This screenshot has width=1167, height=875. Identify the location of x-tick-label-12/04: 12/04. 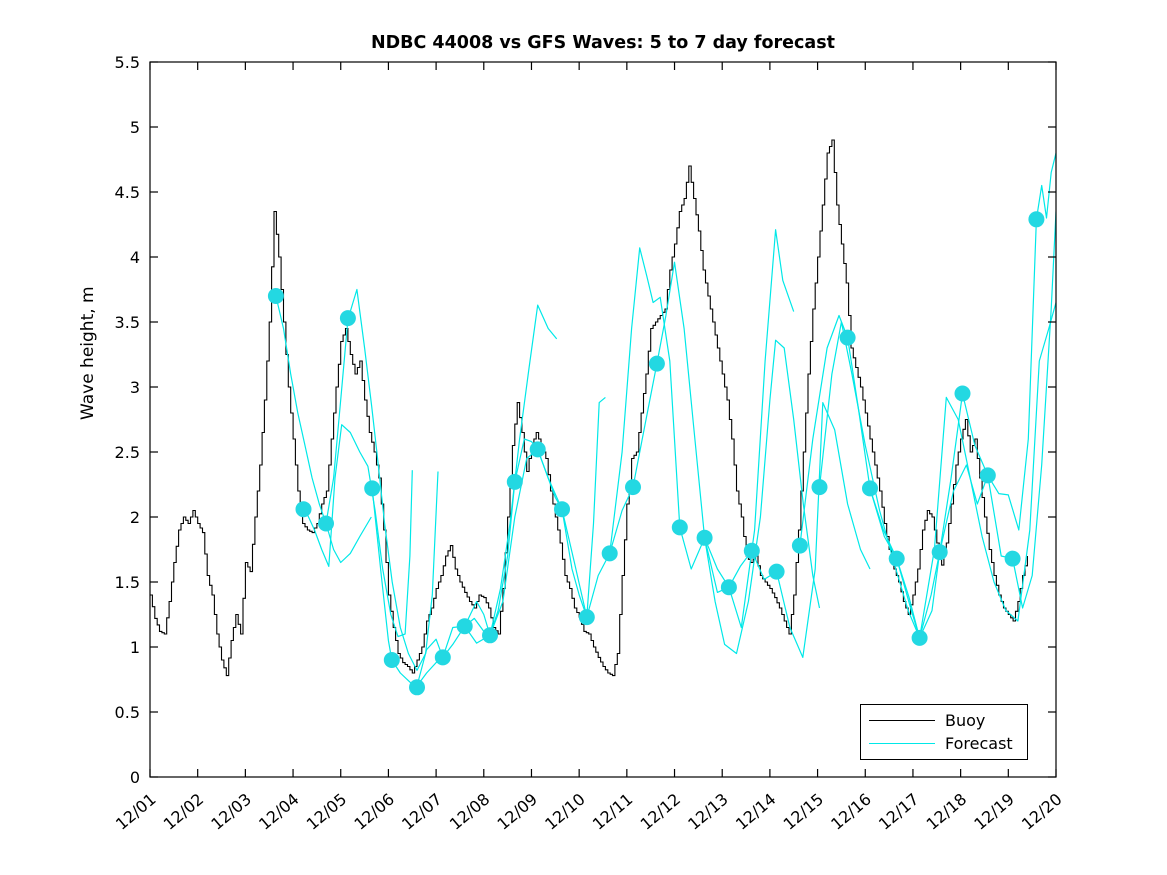
(279, 812).